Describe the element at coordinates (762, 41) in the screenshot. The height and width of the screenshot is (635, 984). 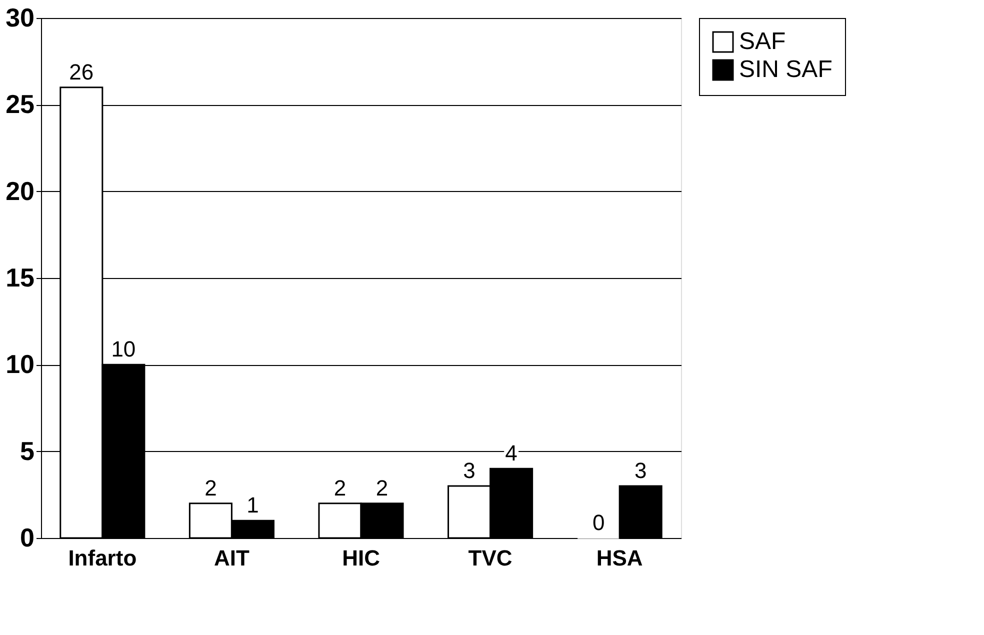
I see `legend-label: SAF` at that location.